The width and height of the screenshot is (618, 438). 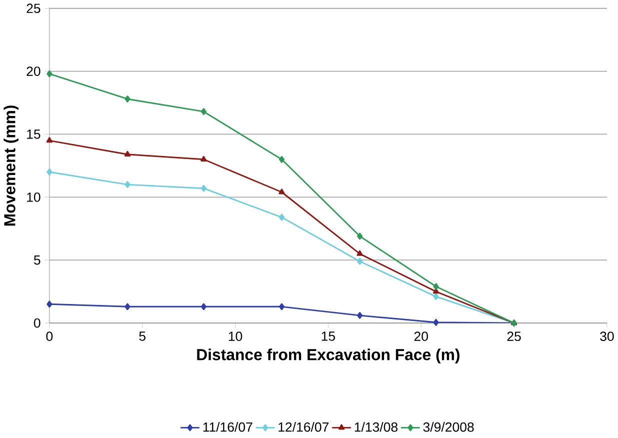 What do you see at coordinates (11, 166) in the screenshot?
I see `y-axis-title: Movement (mm)` at bounding box center [11, 166].